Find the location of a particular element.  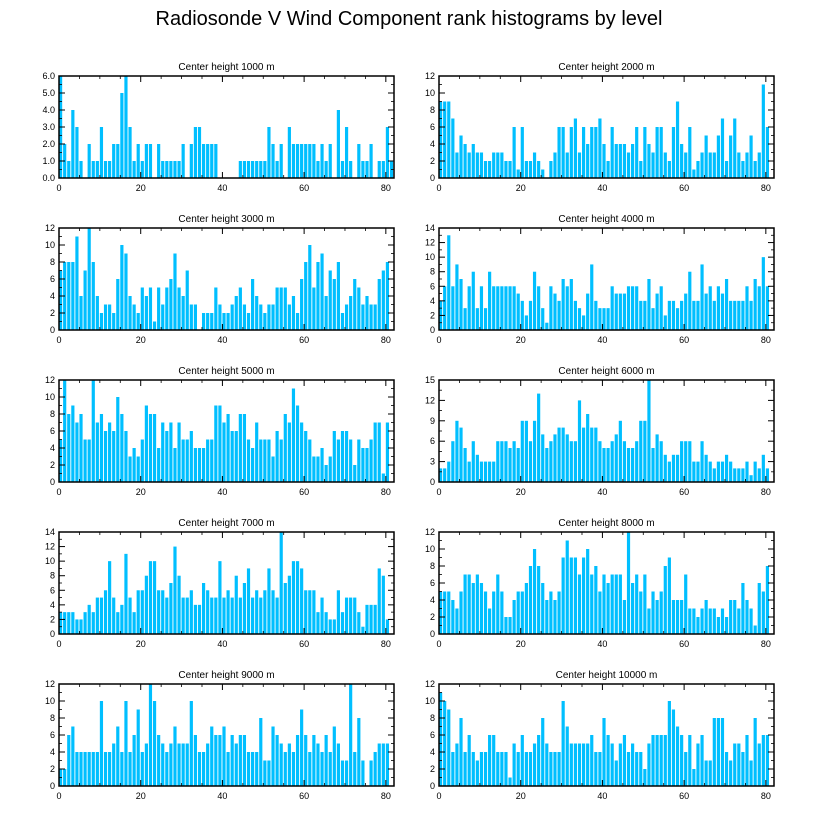

panel-title: Center height 2000 m is located at coordinates (606, 67).